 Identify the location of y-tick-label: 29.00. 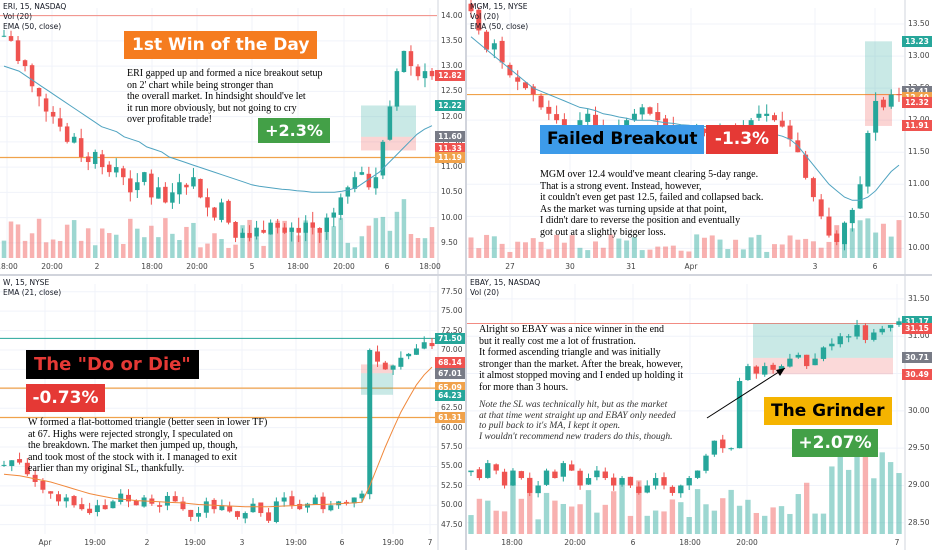
(919, 485).